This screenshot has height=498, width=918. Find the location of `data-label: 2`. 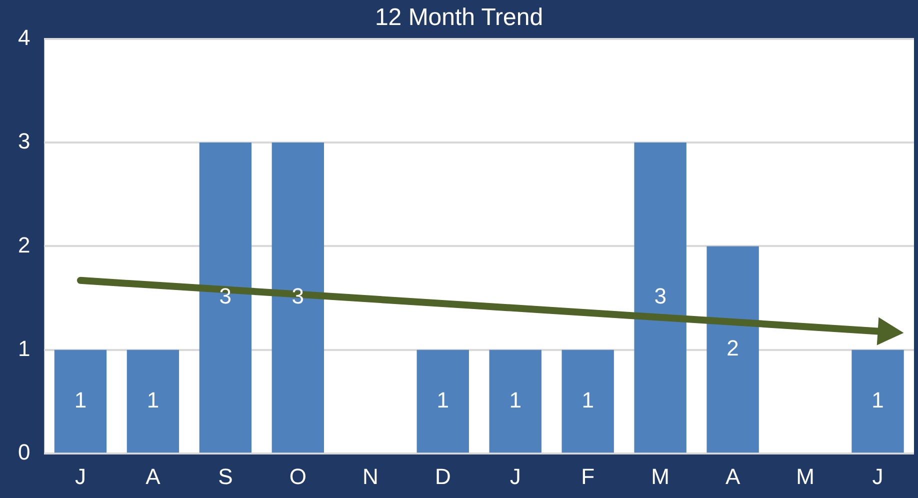

data-label: 2 is located at coordinates (732, 347).